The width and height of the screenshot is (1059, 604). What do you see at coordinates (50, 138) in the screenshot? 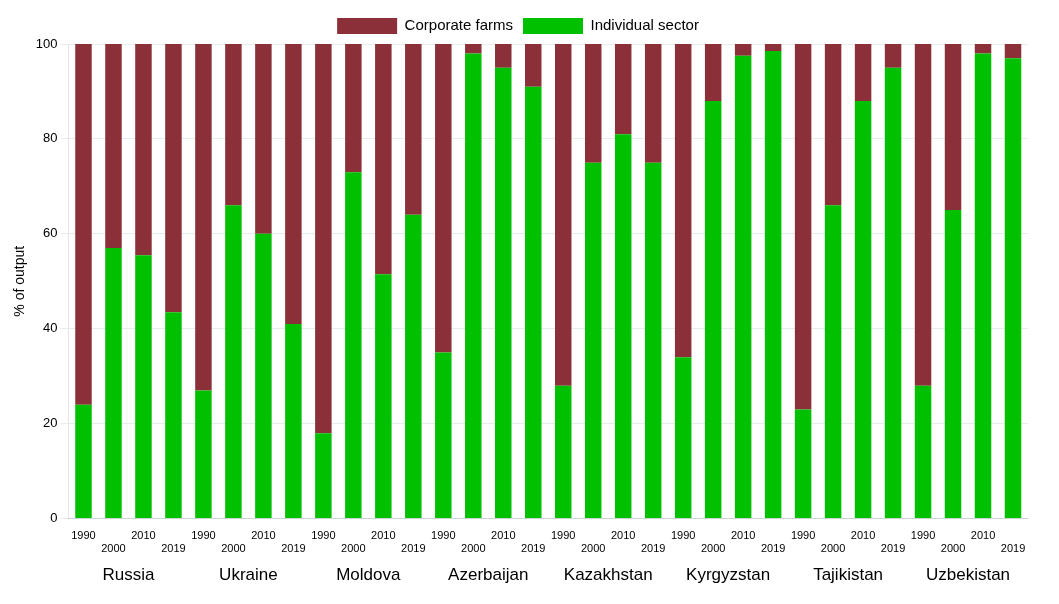
I see `y-tick-label: 80` at bounding box center [50, 138].